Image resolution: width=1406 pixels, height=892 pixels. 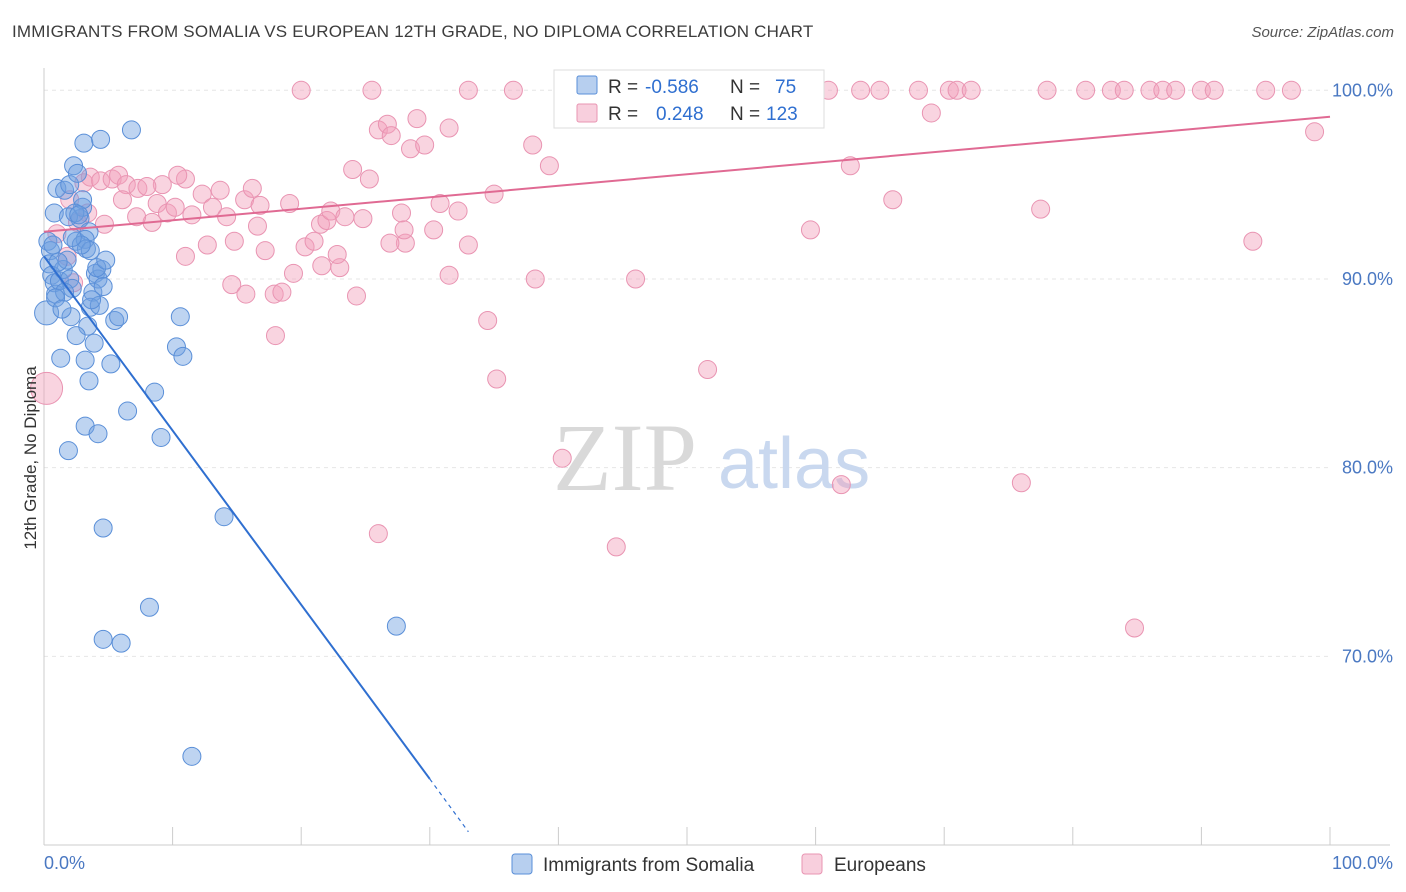 What do you see at coordinates (625, 457) in the screenshot?
I see `watermark-zip: ZIP` at bounding box center [625, 457].